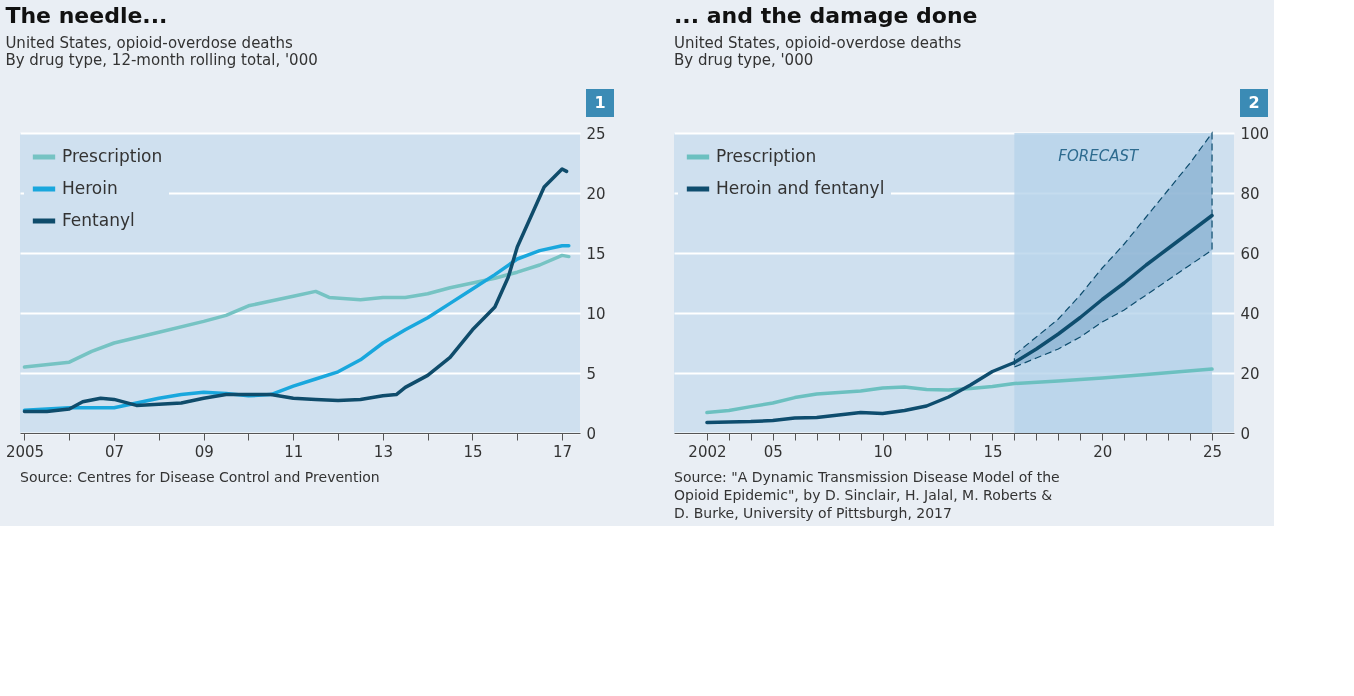 Image resolution: width=1354 pixels, height=696 pixels. I want to click on x-tick-label: 09, so click(204, 451).